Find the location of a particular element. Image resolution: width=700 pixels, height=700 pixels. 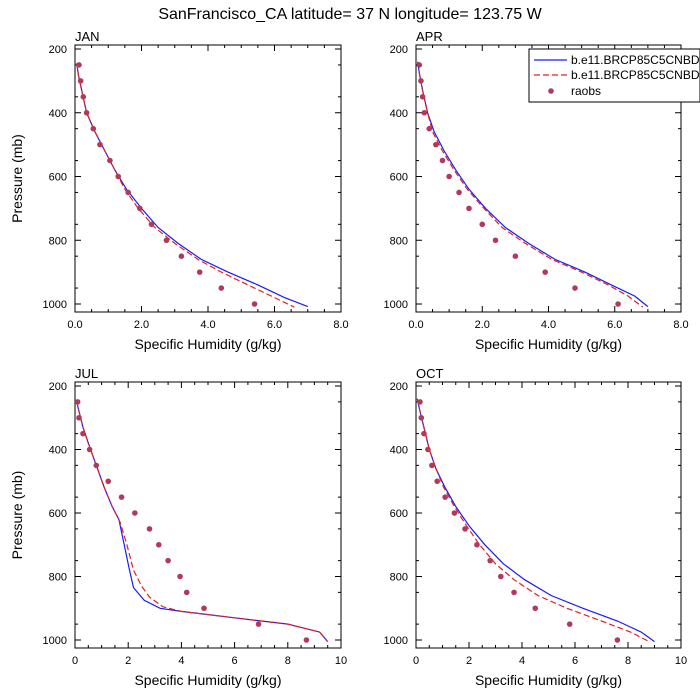

x-tick-label: 6.0 is located at coordinates (274, 325).